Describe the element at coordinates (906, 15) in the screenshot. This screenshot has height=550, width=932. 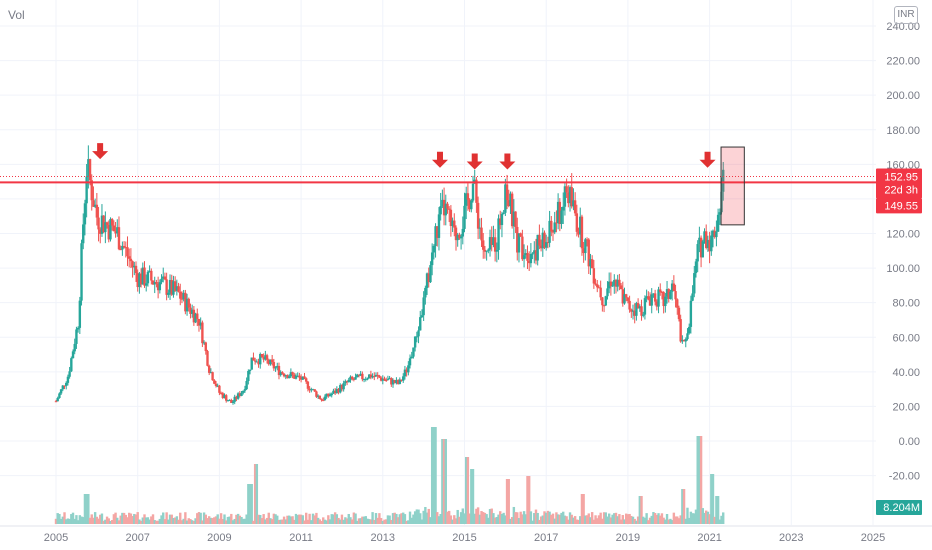
I see `currency-badge: INR` at that location.